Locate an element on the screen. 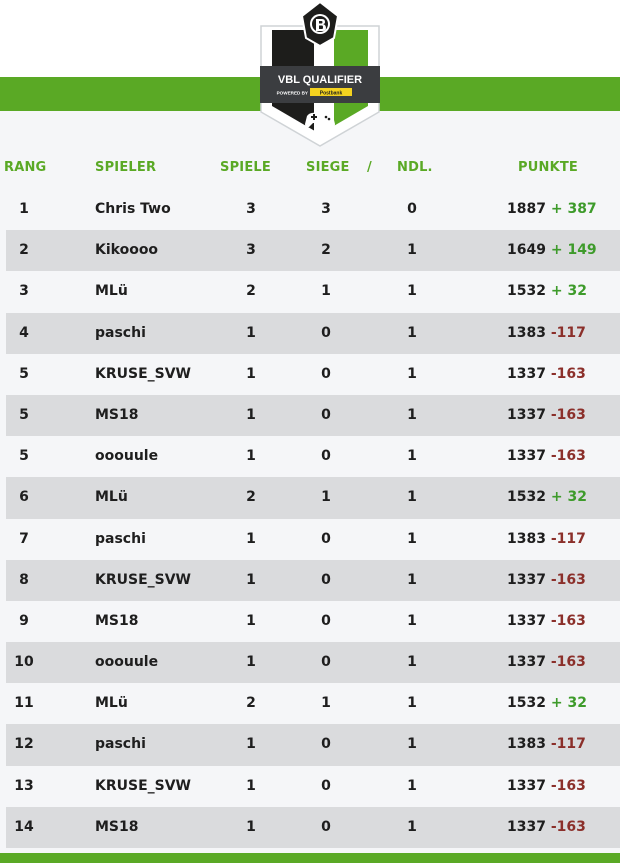 The width and height of the screenshot is (620, 863). table-row: 5 ooouule 1 0 1 1337 -163 is located at coordinates (310, 456).